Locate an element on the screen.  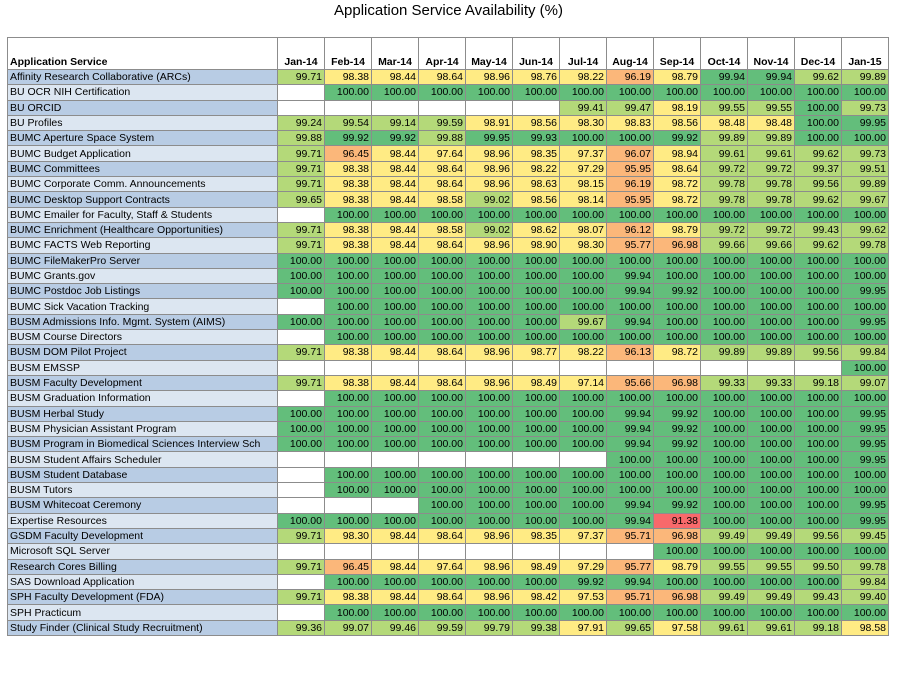
availability-cell: 97.53 is located at coordinates (583, 597).